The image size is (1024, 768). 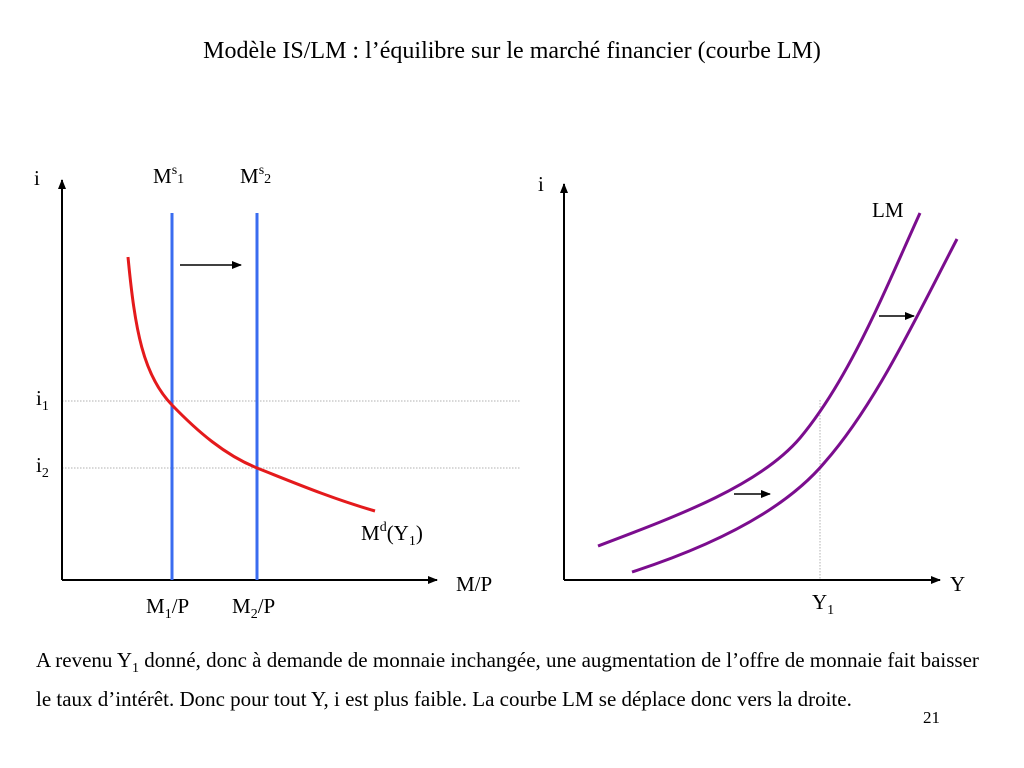 What do you see at coordinates (888, 210) in the screenshot?
I see `lm-curve-label: LM` at bounding box center [888, 210].